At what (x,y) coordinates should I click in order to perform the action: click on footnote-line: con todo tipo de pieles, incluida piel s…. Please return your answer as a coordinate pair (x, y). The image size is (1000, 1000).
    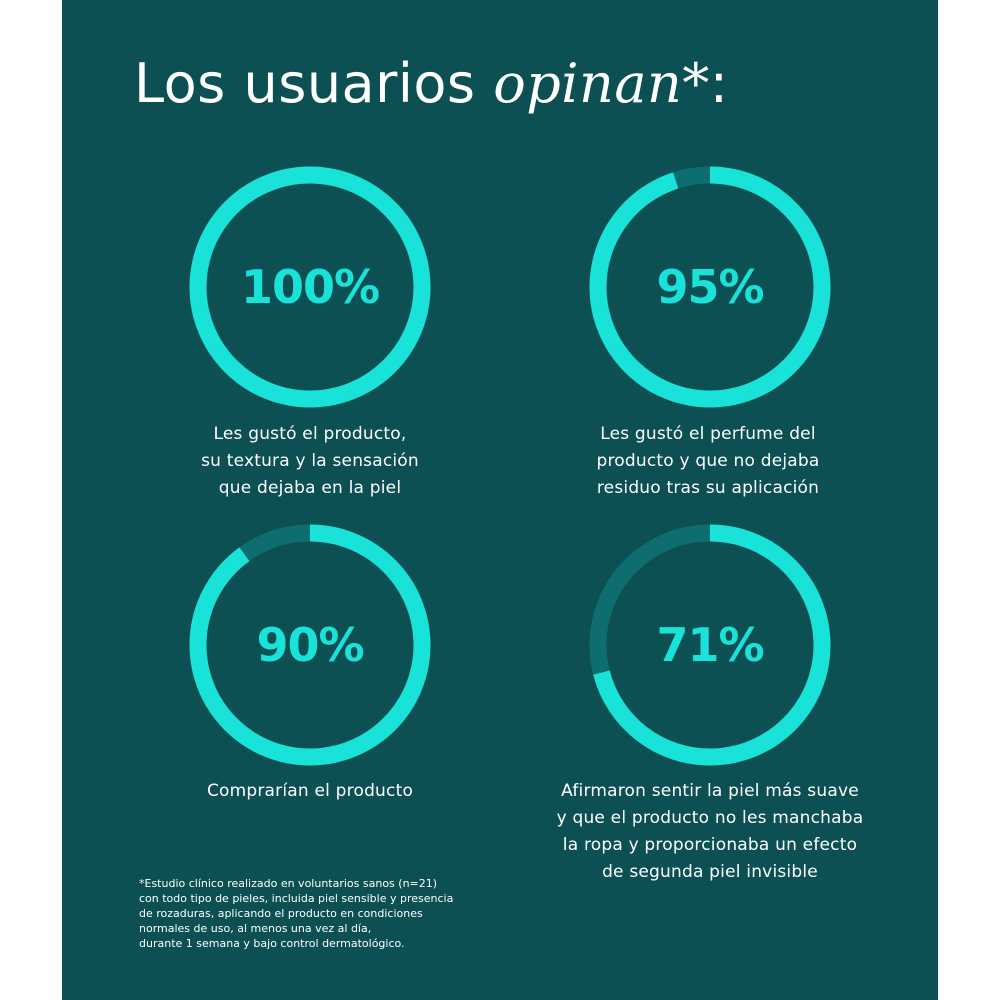
    Looking at the image, I should click on (296, 898).